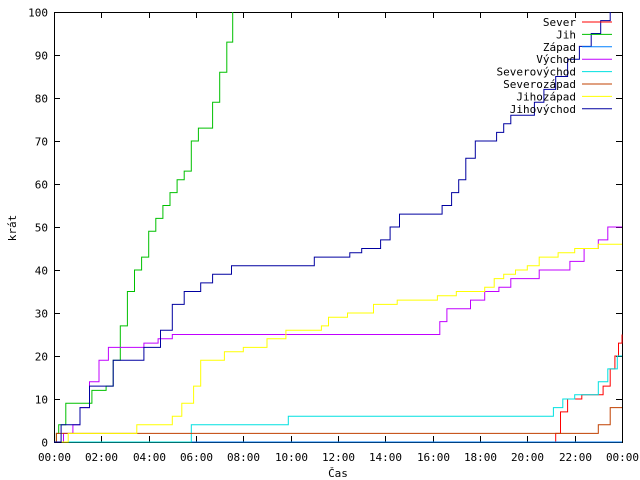  I want to click on legend-label: Jihovýchod, so click(543, 109).